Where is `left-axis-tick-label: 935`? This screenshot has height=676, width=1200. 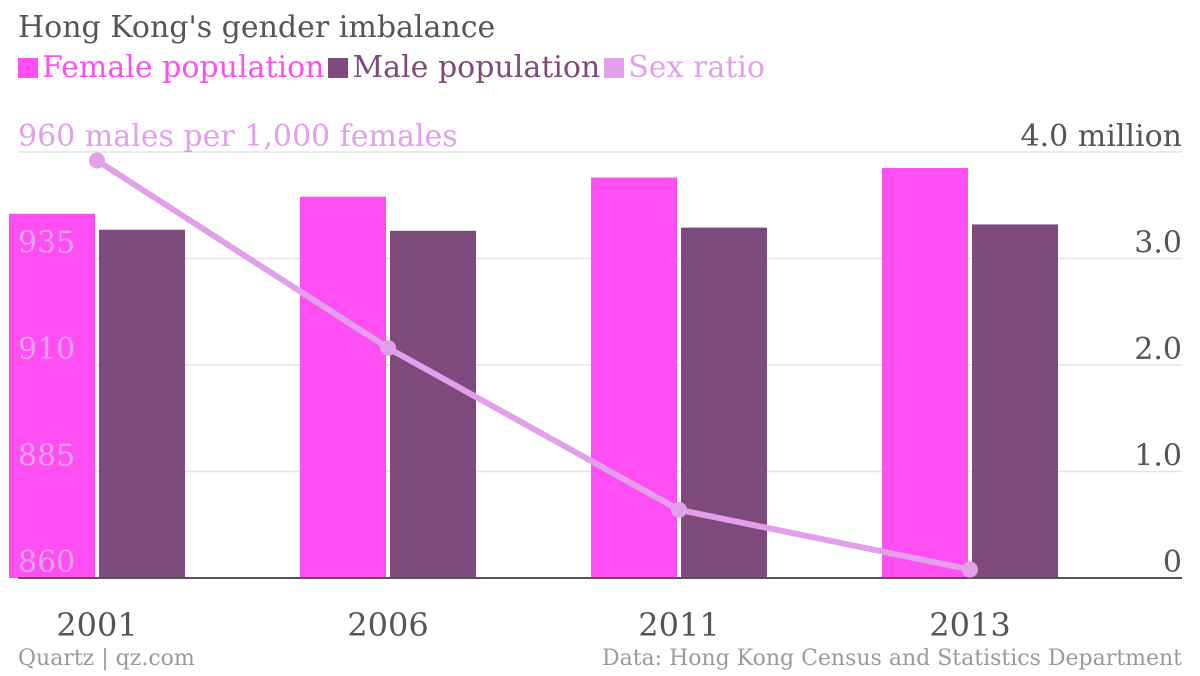
left-axis-tick-label: 935 is located at coordinates (46, 243).